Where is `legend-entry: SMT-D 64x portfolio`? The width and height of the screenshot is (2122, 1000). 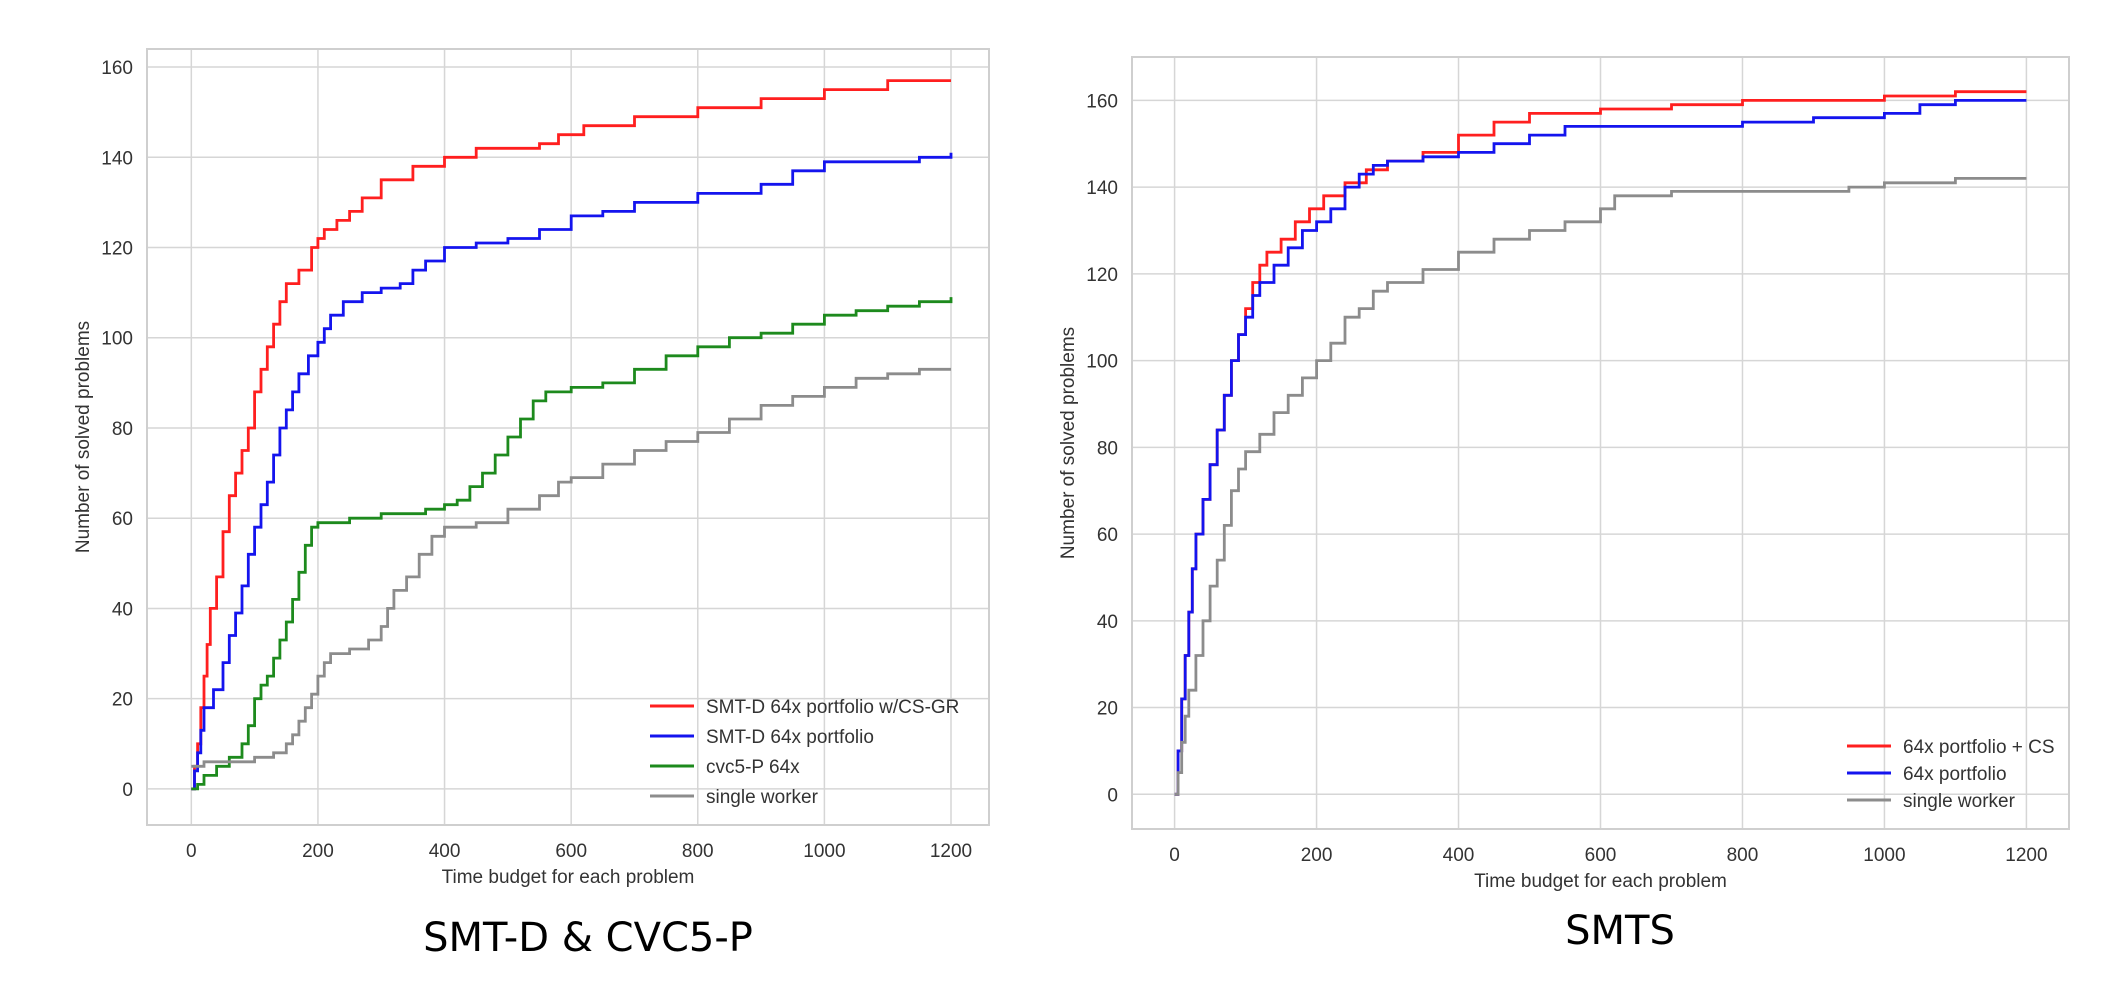
legend-entry: SMT-D 64x portfolio is located at coordinates (790, 737).